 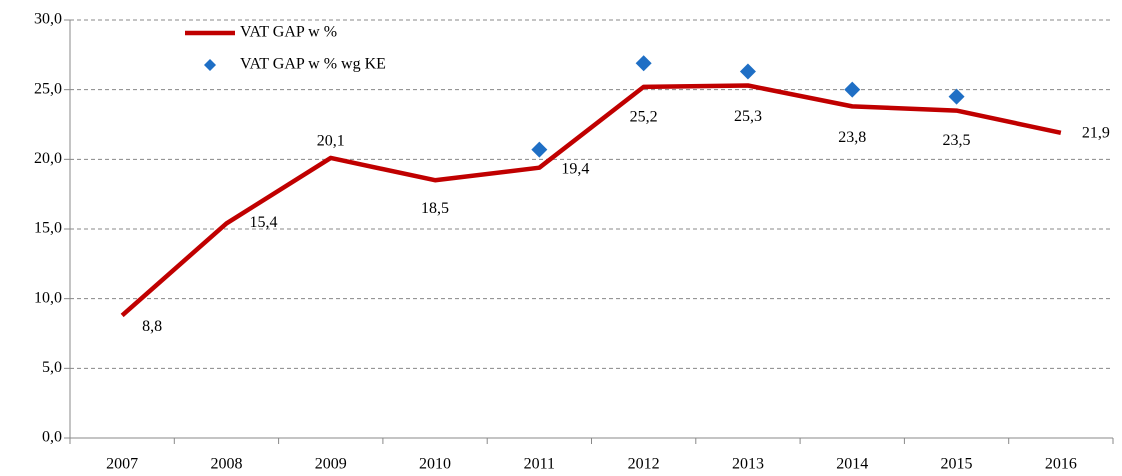 I want to click on y-tick-label: 30,0, so click(x=48, y=19).